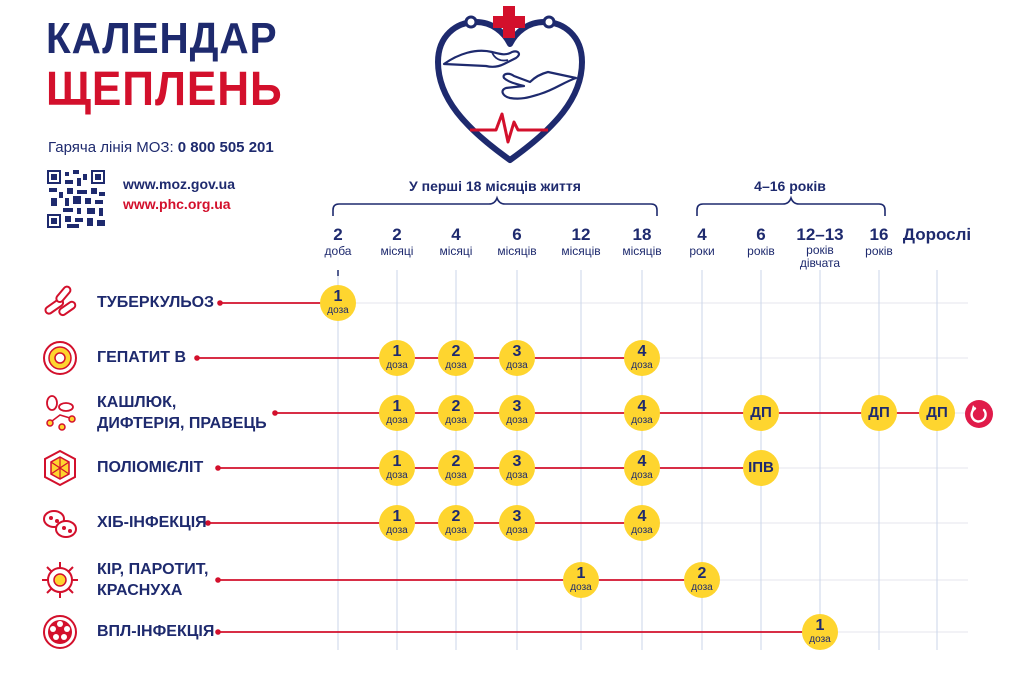 The width and height of the screenshot is (1024, 683). Describe the element at coordinates (61, 413) in the screenshot. I see `pertussis-icon` at that location.